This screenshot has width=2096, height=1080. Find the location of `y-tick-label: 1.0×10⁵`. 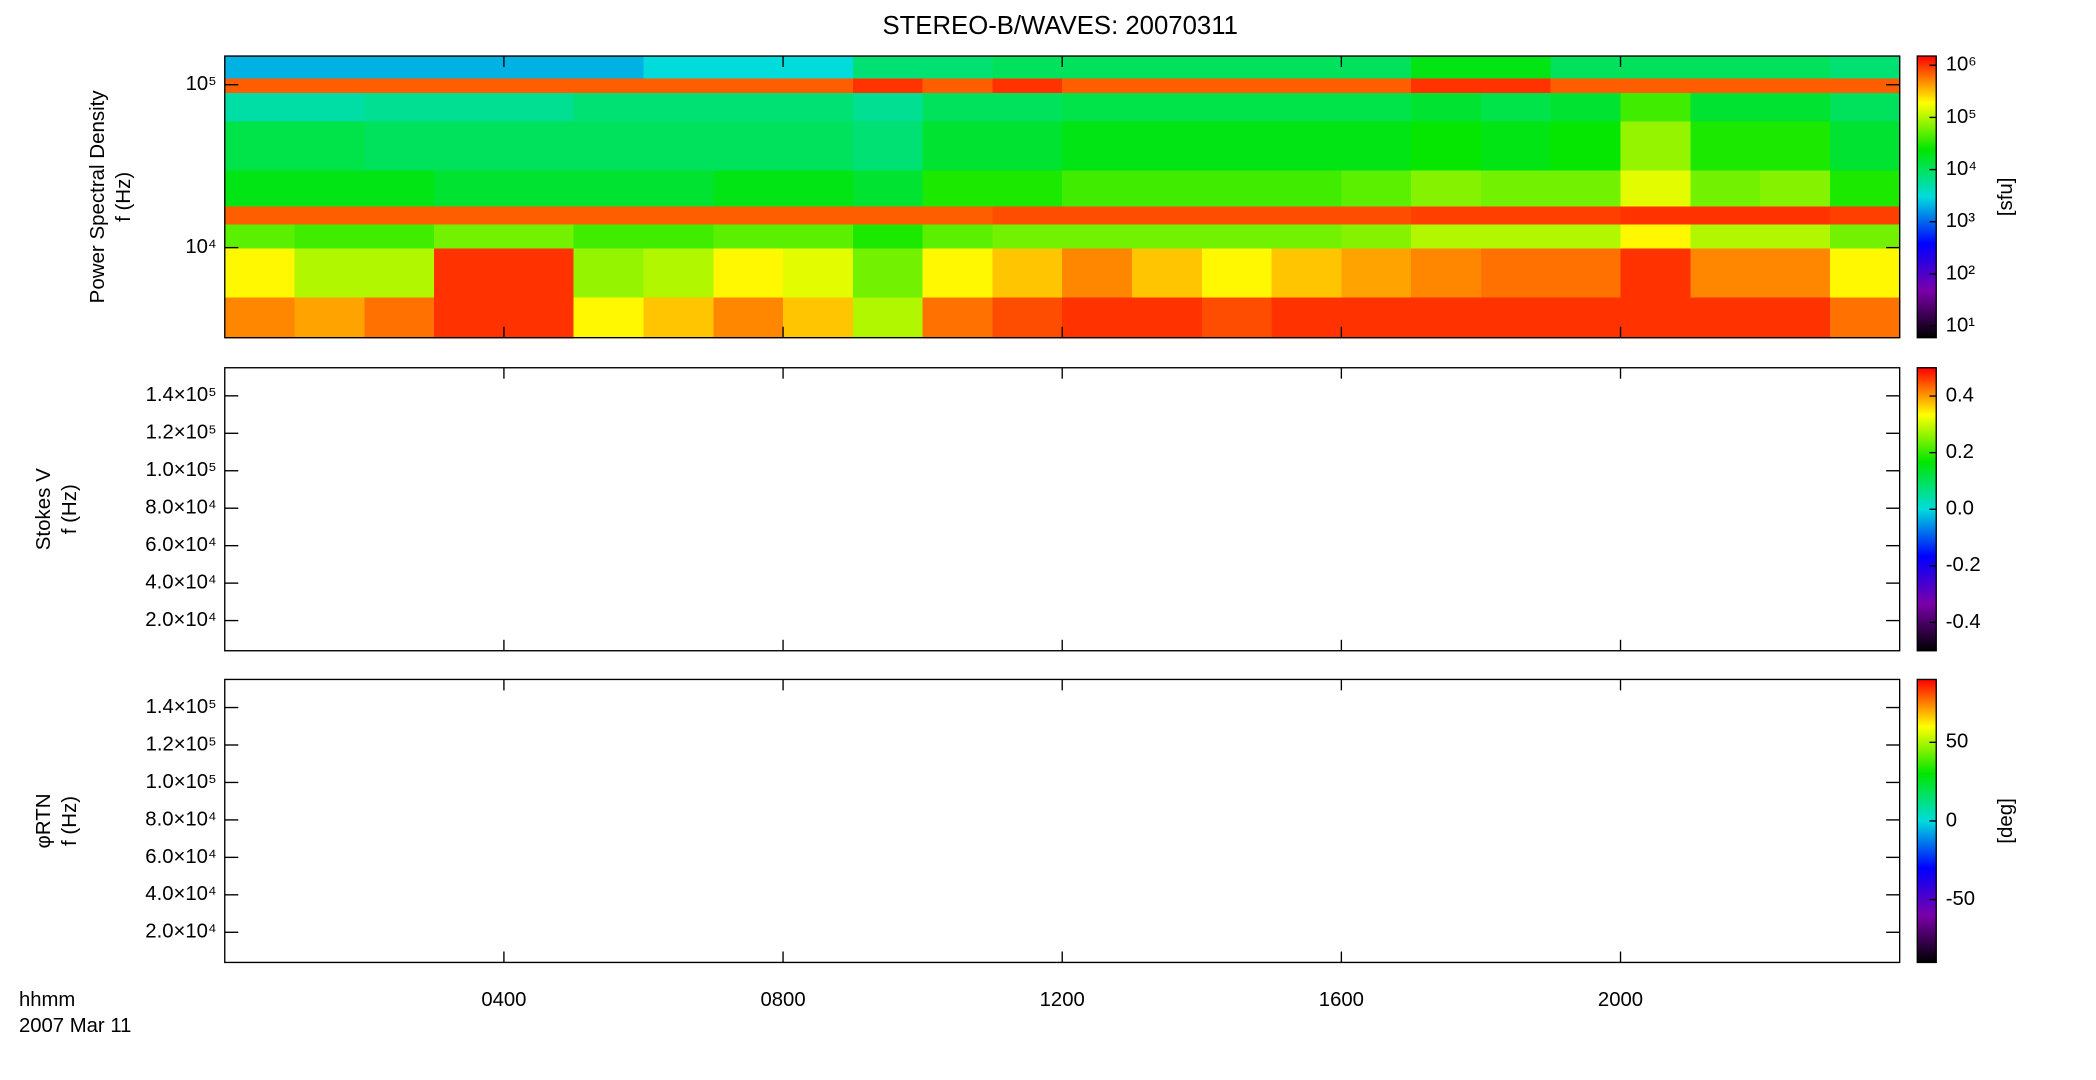

y-tick-label: 1.0×10⁵ is located at coordinates (181, 782).